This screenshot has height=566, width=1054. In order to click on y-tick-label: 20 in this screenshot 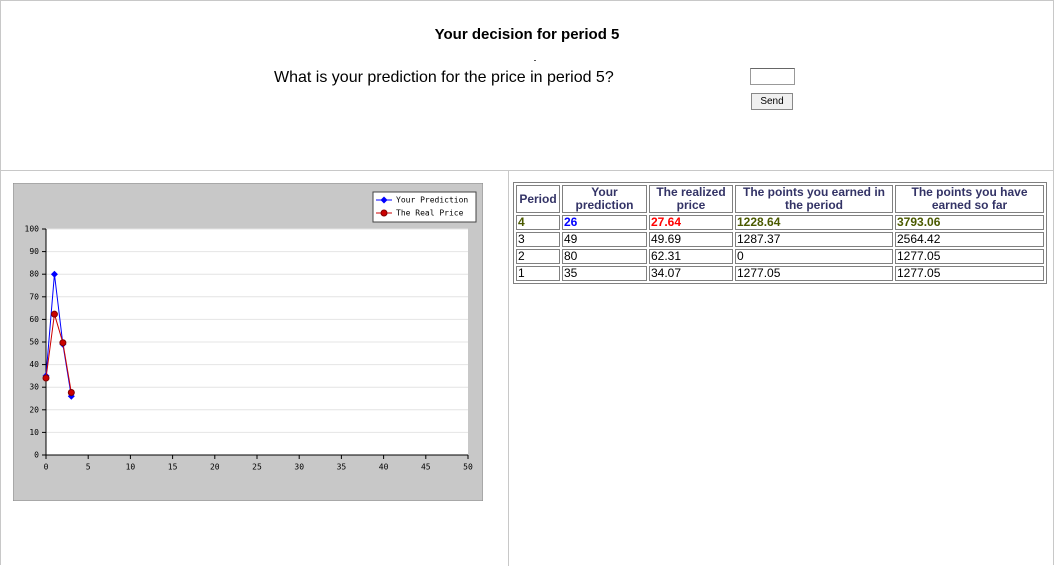, I will do `click(34, 409)`.